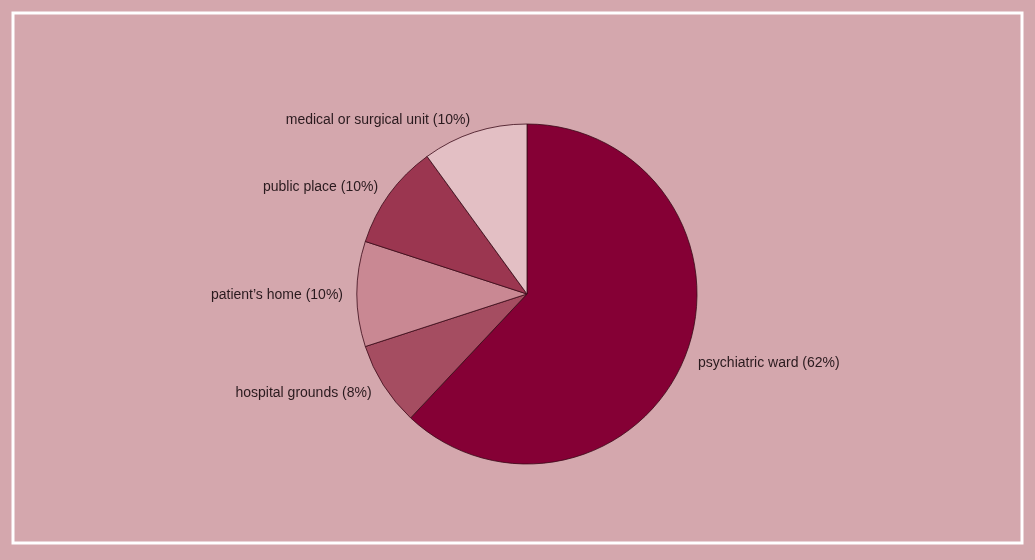  Describe the element at coordinates (769, 361) in the screenshot. I see `slice-label: psychiatric ward (62%)` at that location.